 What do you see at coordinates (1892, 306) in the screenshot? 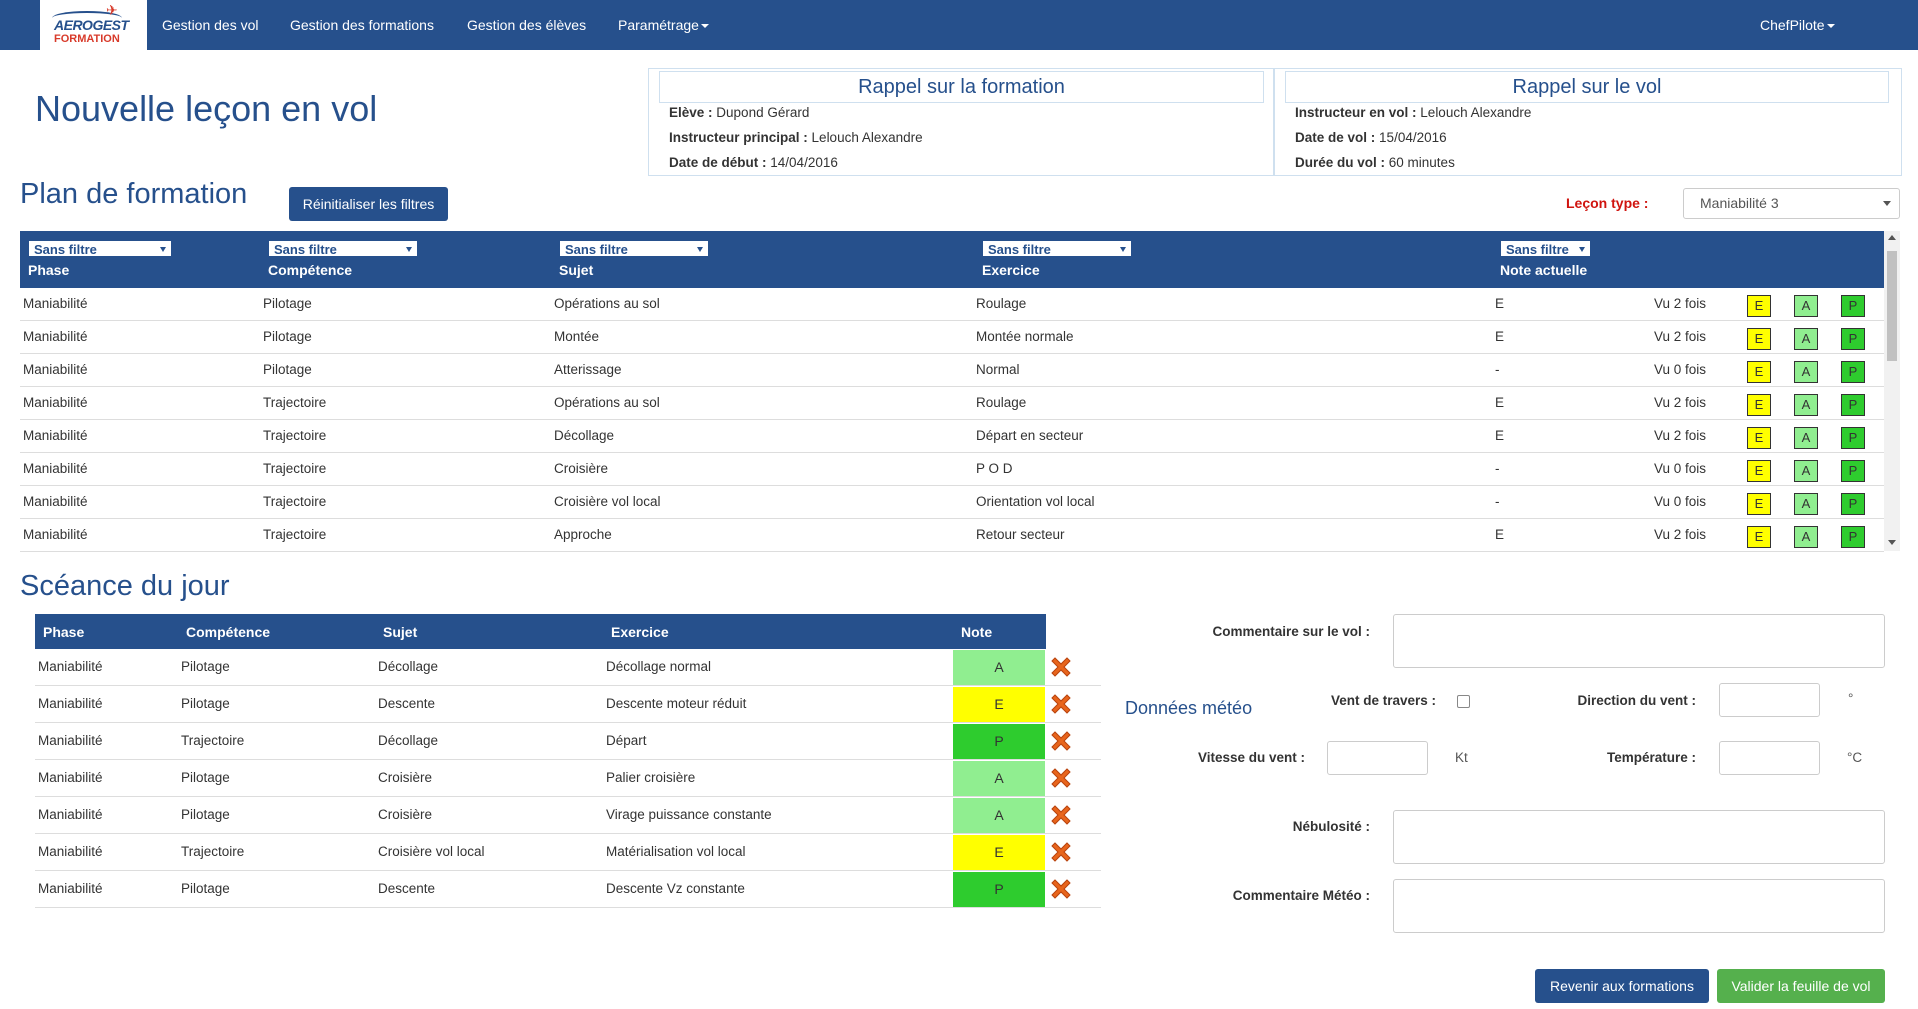
I see `scroll-thumb` at bounding box center [1892, 306].